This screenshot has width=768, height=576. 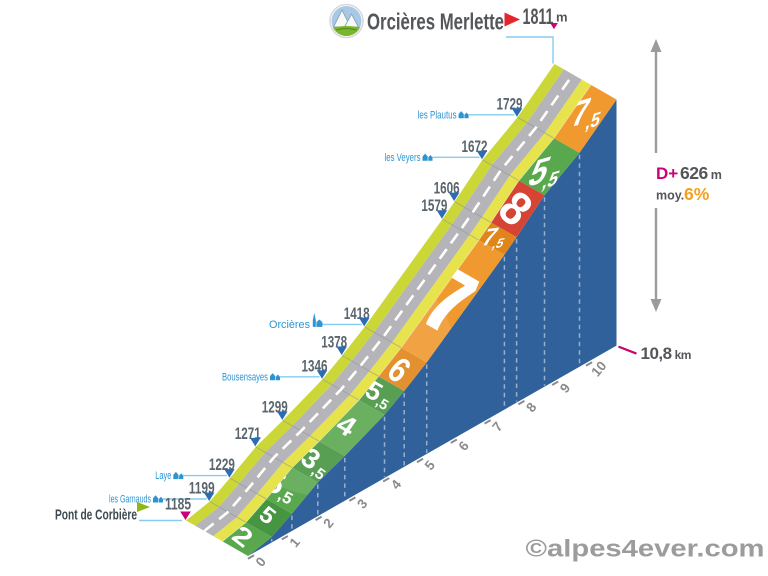 I want to click on svg-text:10,8km: 10,8 km, so click(x=666, y=353).